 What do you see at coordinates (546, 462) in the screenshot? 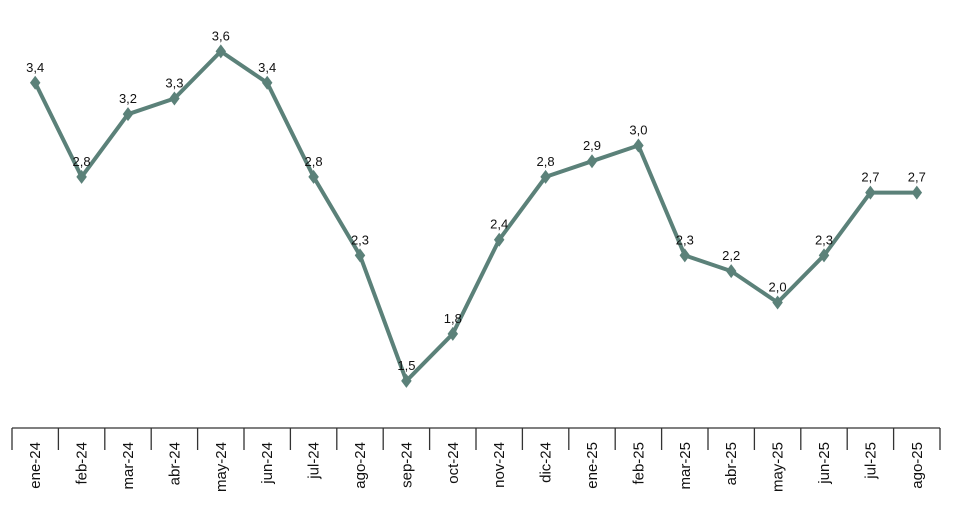
I see `x-tick-label: dic-24` at bounding box center [546, 462].